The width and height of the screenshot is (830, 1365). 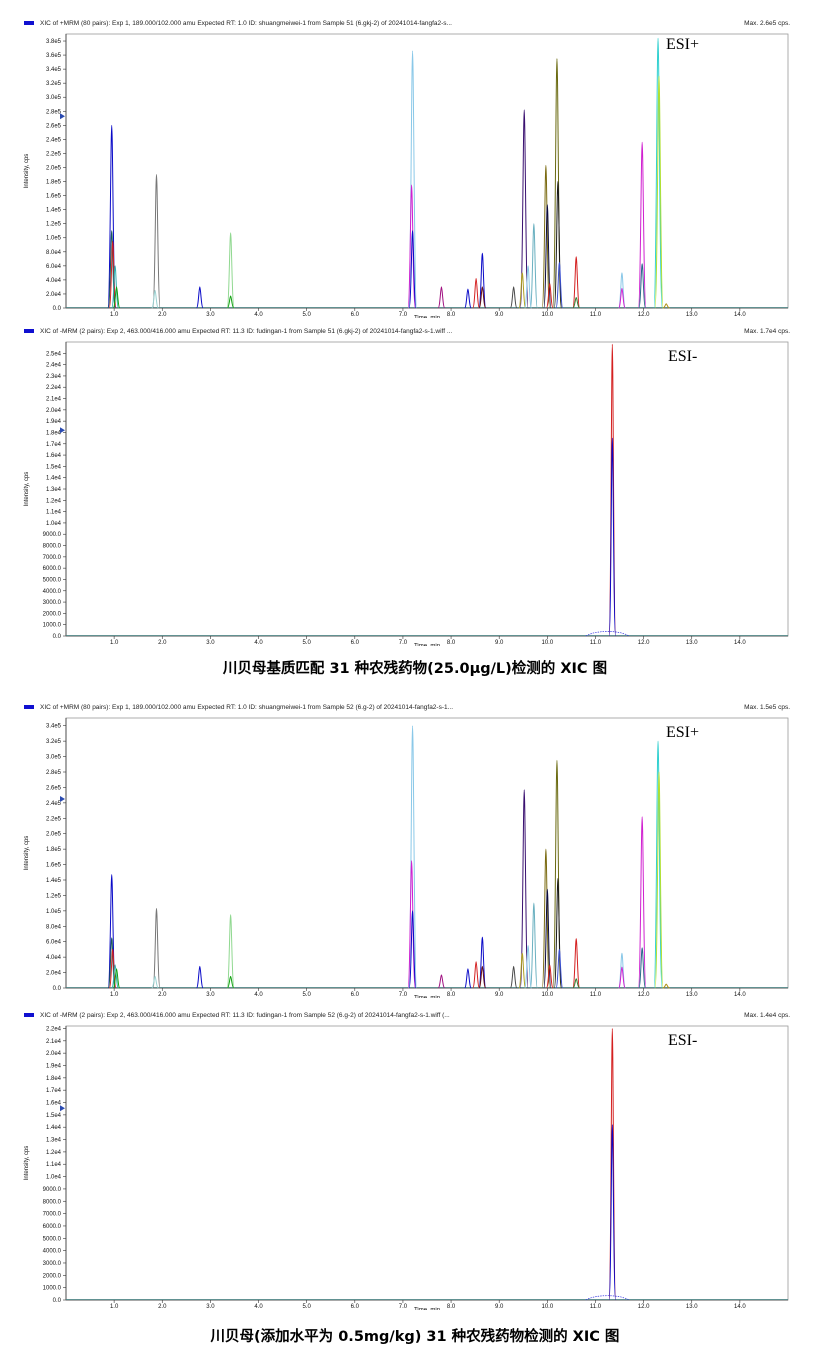 What do you see at coordinates (54, 1165) in the screenshot?
I see `y-tick-label: 1.1e4` at bounding box center [54, 1165].